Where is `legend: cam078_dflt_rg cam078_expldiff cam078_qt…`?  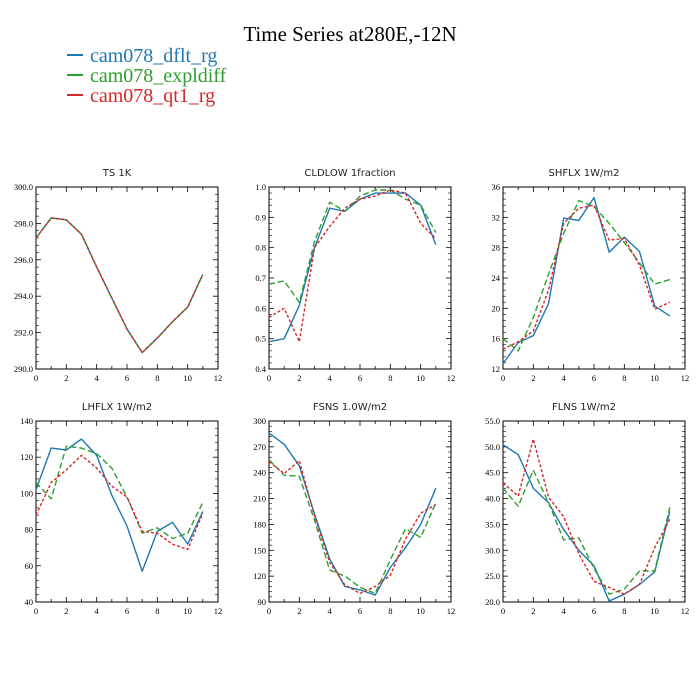
legend: cam078_dflt_rg cam078_expldiff cam078_qt… is located at coordinates (147, 76).